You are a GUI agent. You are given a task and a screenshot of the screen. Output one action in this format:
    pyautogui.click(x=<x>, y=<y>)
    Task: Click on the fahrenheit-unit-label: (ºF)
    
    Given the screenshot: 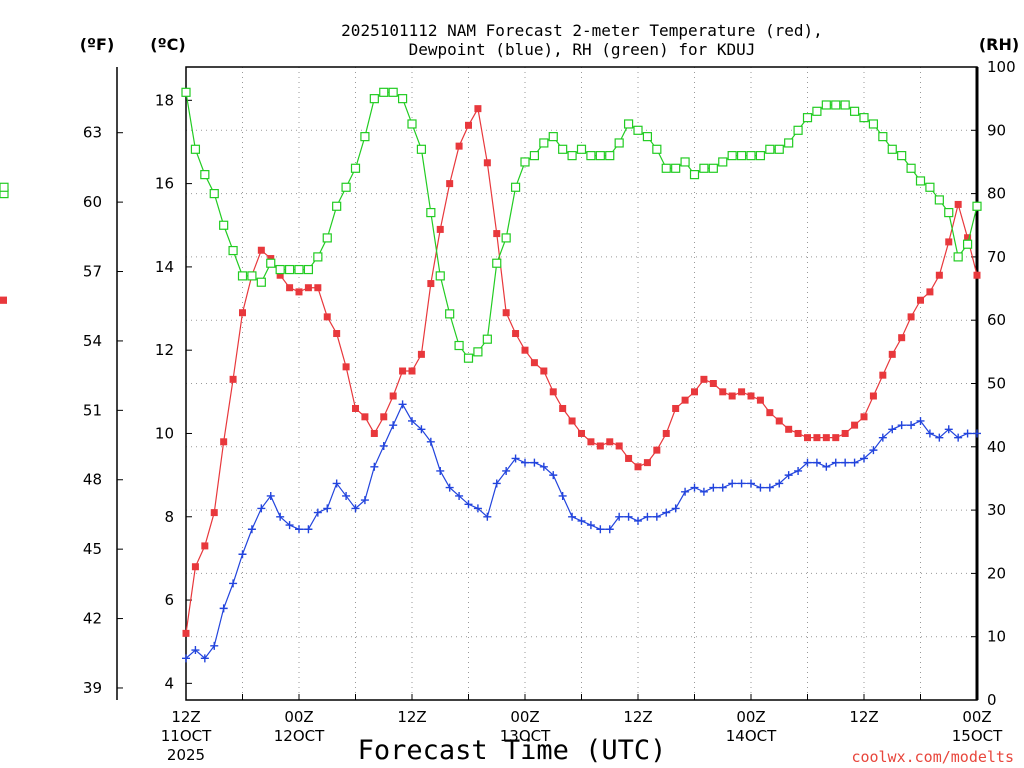 What is the action you would take?
    pyautogui.click(x=97, y=44)
    